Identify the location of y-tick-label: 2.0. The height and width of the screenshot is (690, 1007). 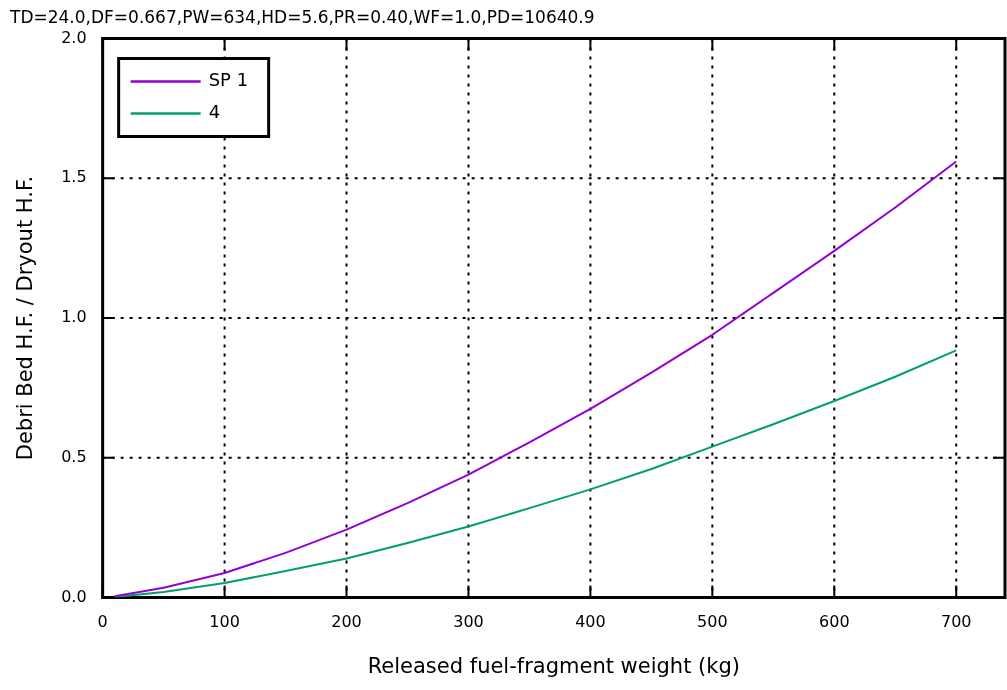
(74, 37).